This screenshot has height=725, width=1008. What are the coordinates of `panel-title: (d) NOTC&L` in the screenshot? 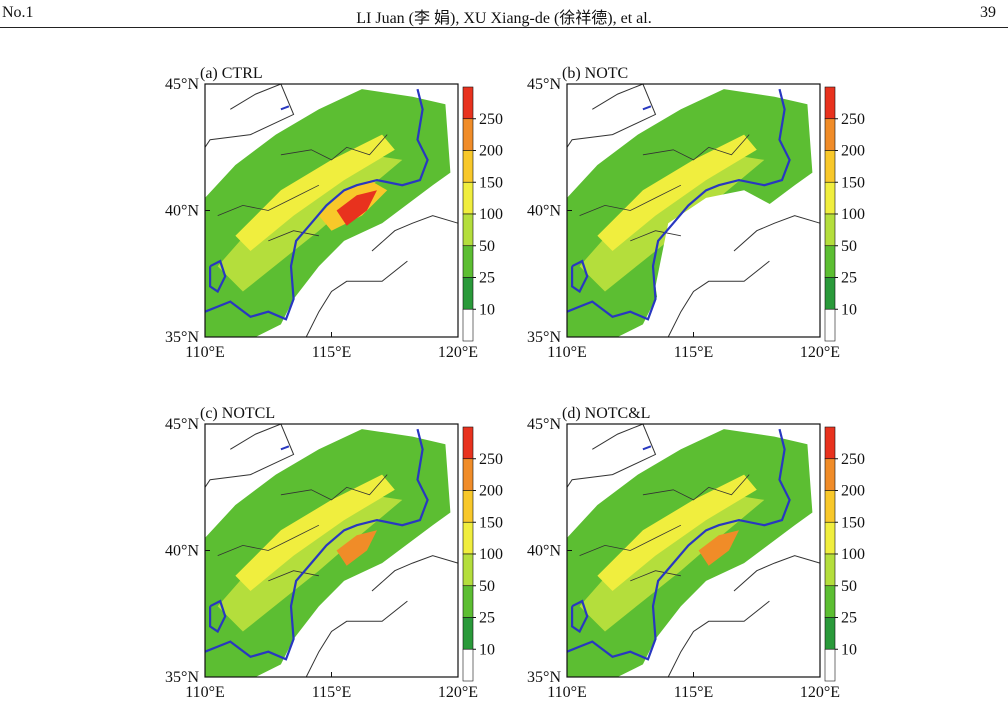 It's located at (606, 413).